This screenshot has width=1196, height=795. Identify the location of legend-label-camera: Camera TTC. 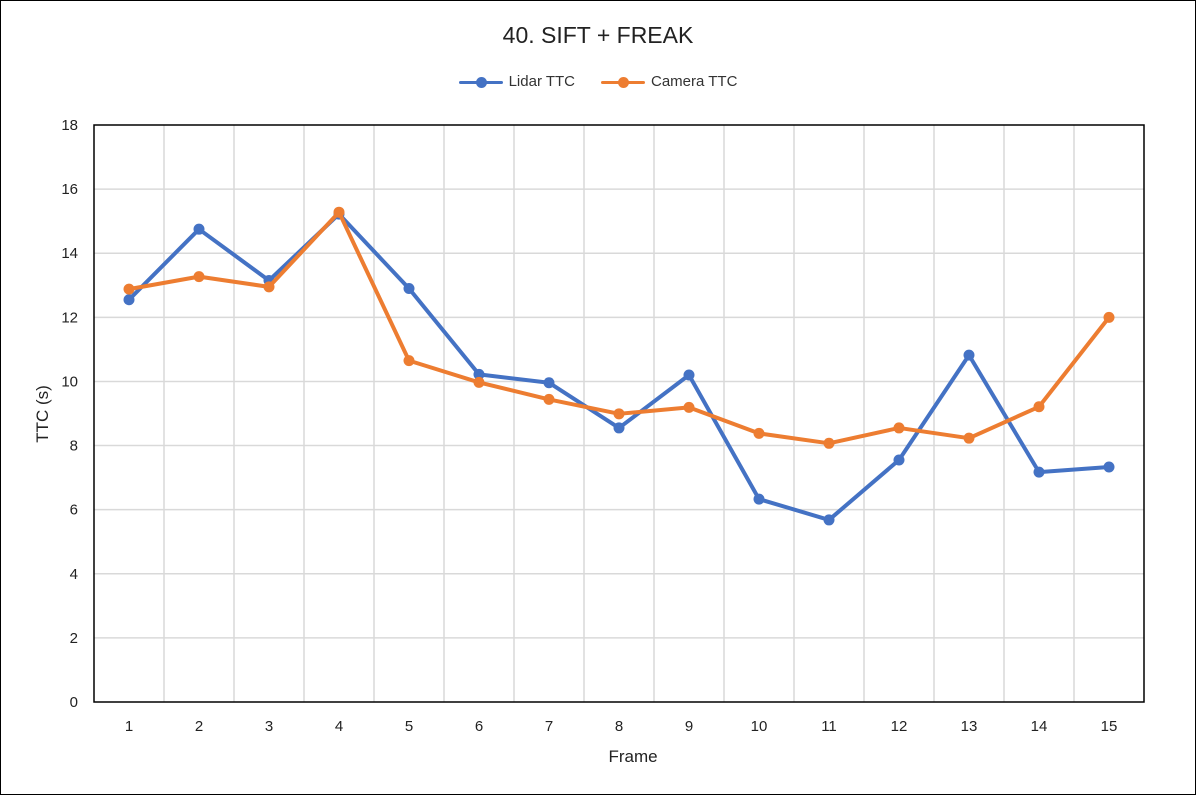
(694, 81).